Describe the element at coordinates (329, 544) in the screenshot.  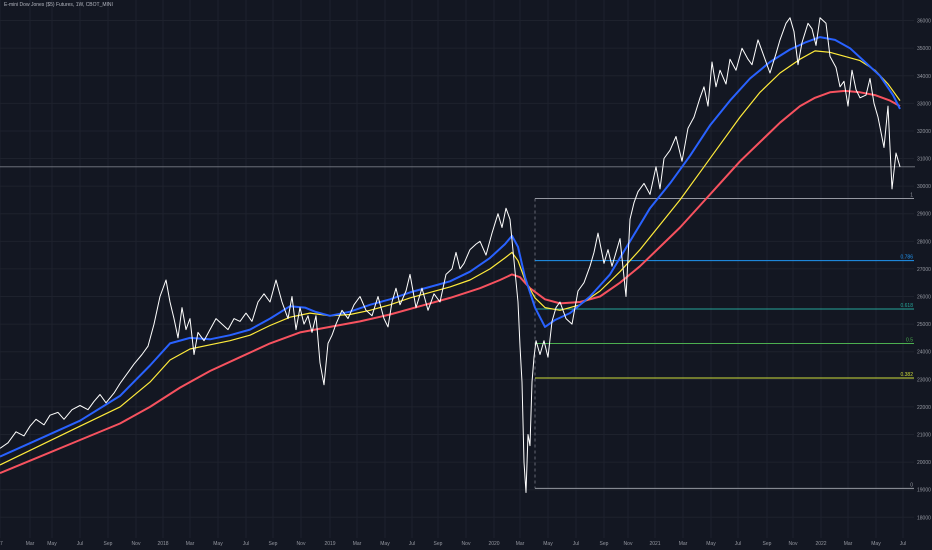
I see `x-tick-label: 2019` at that location.